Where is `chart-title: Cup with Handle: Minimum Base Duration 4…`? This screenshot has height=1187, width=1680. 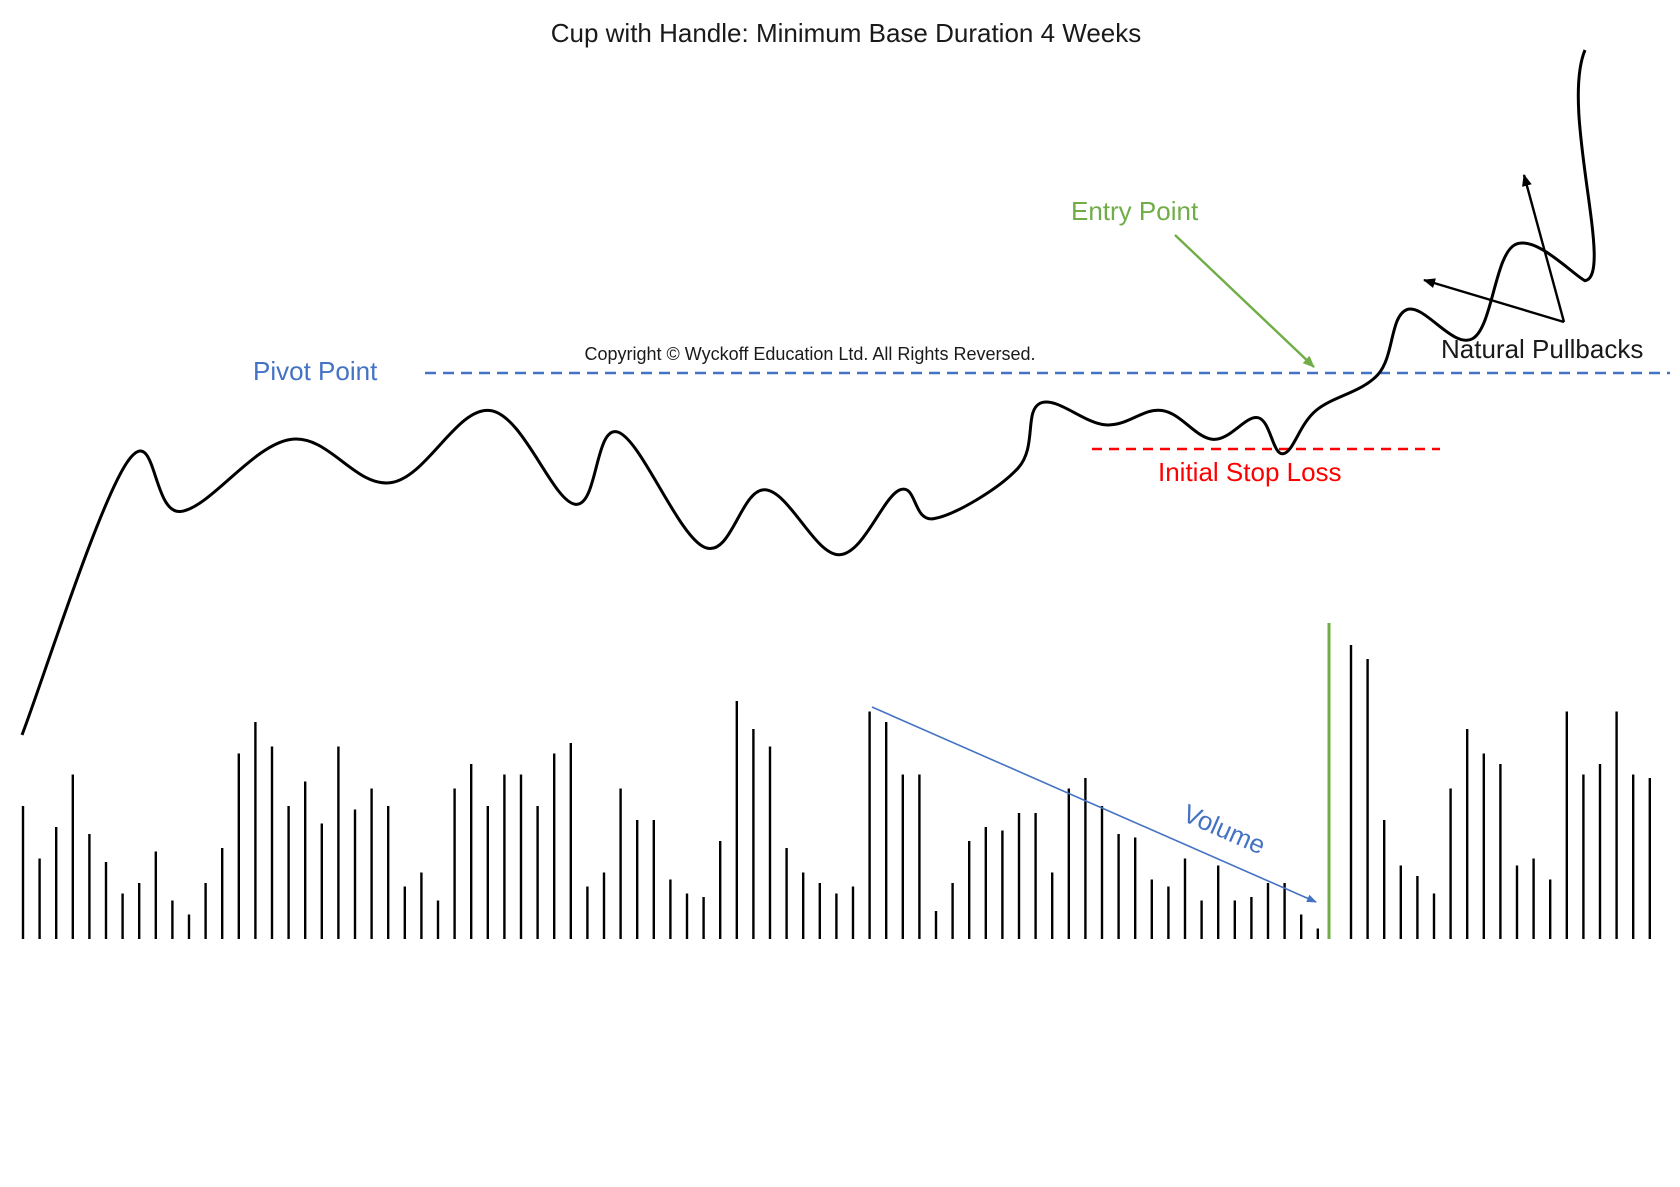 chart-title: Cup with Handle: Minimum Base Duration 4… is located at coordinates (846, 33).